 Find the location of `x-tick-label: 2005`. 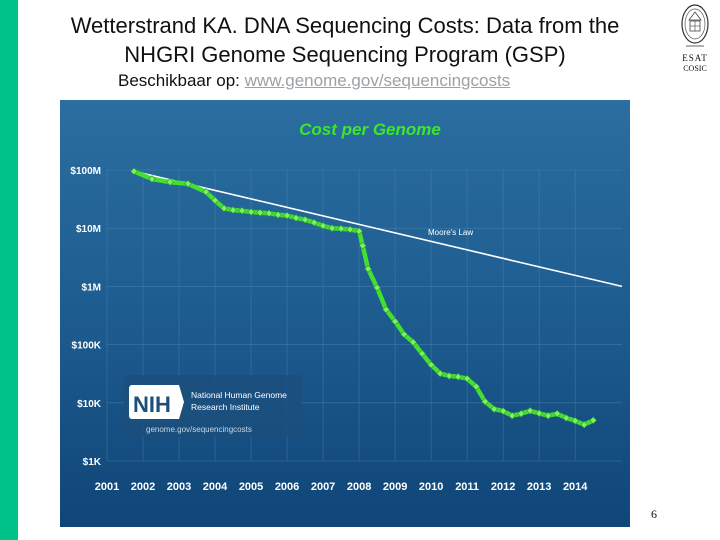

x-tick-label: 2005 is located at coordinates (251, 487).